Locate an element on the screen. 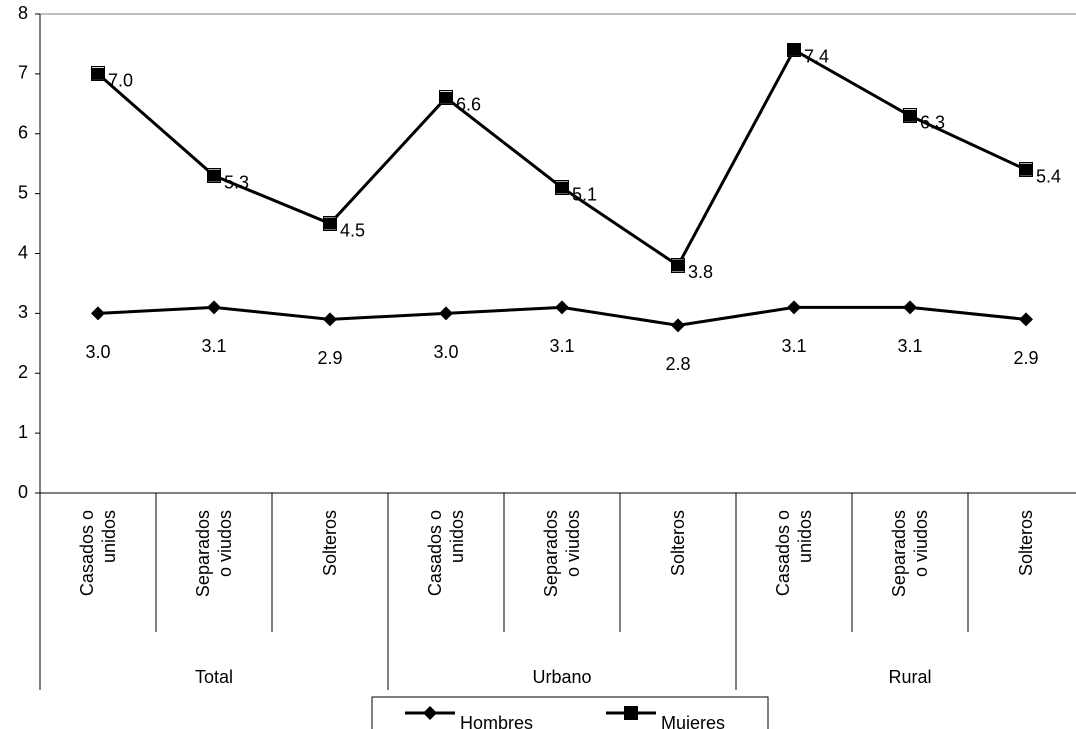 The height and width of the screenshot is (729, 1076). y-tick-label: 1 is located at coordinates (23, 432).